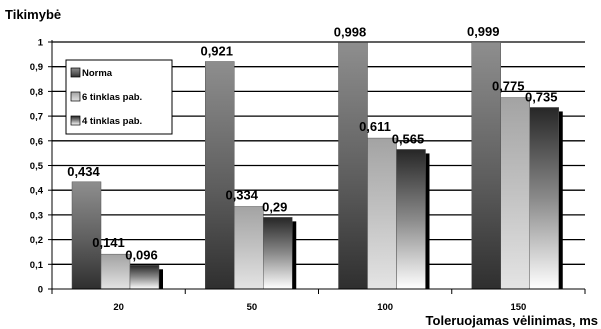  Describe the element at coordinates (112, 121) in the screenshot. I see `legend-label: 4 tinklas pab.` at that location.